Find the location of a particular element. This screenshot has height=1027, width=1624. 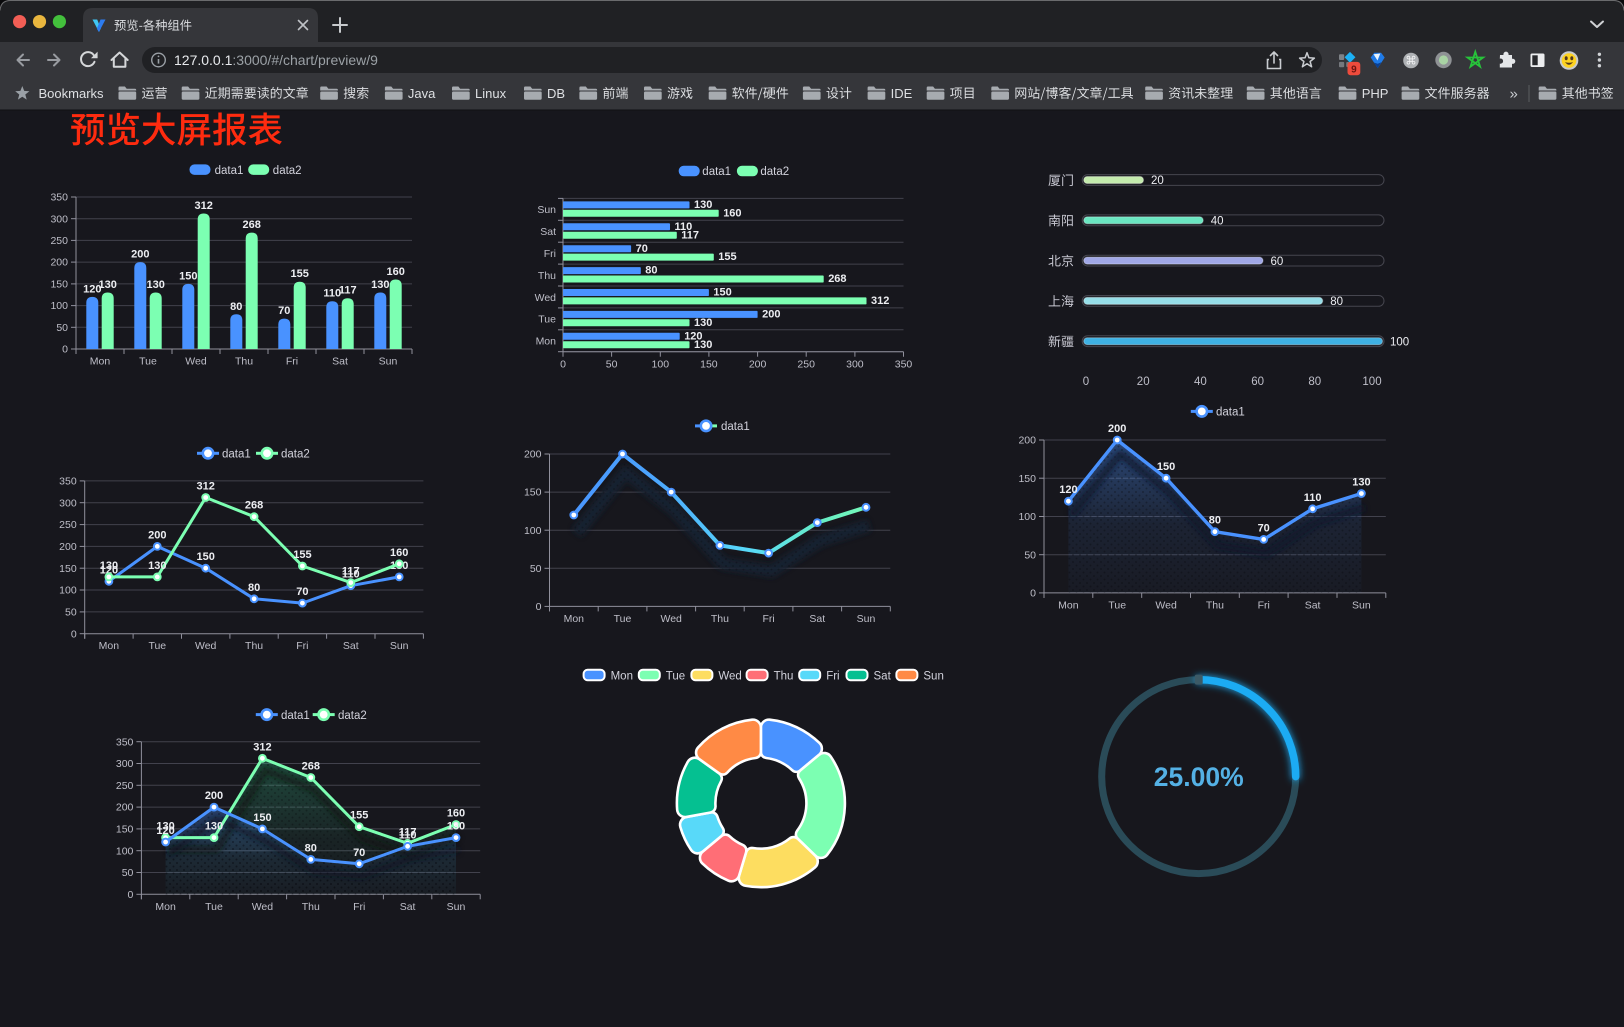

svg-text: 350 is located at coordinates (125, 742).